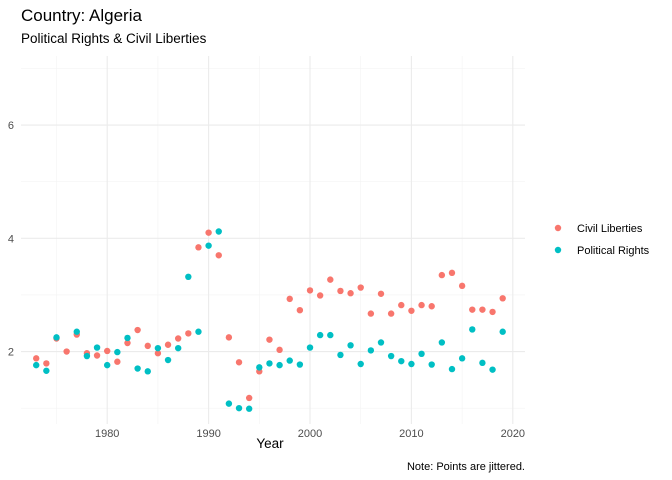  Describe the element at coordinates (513, 434) in the screenshot. I see `x-tick-label: 2020` at that location.